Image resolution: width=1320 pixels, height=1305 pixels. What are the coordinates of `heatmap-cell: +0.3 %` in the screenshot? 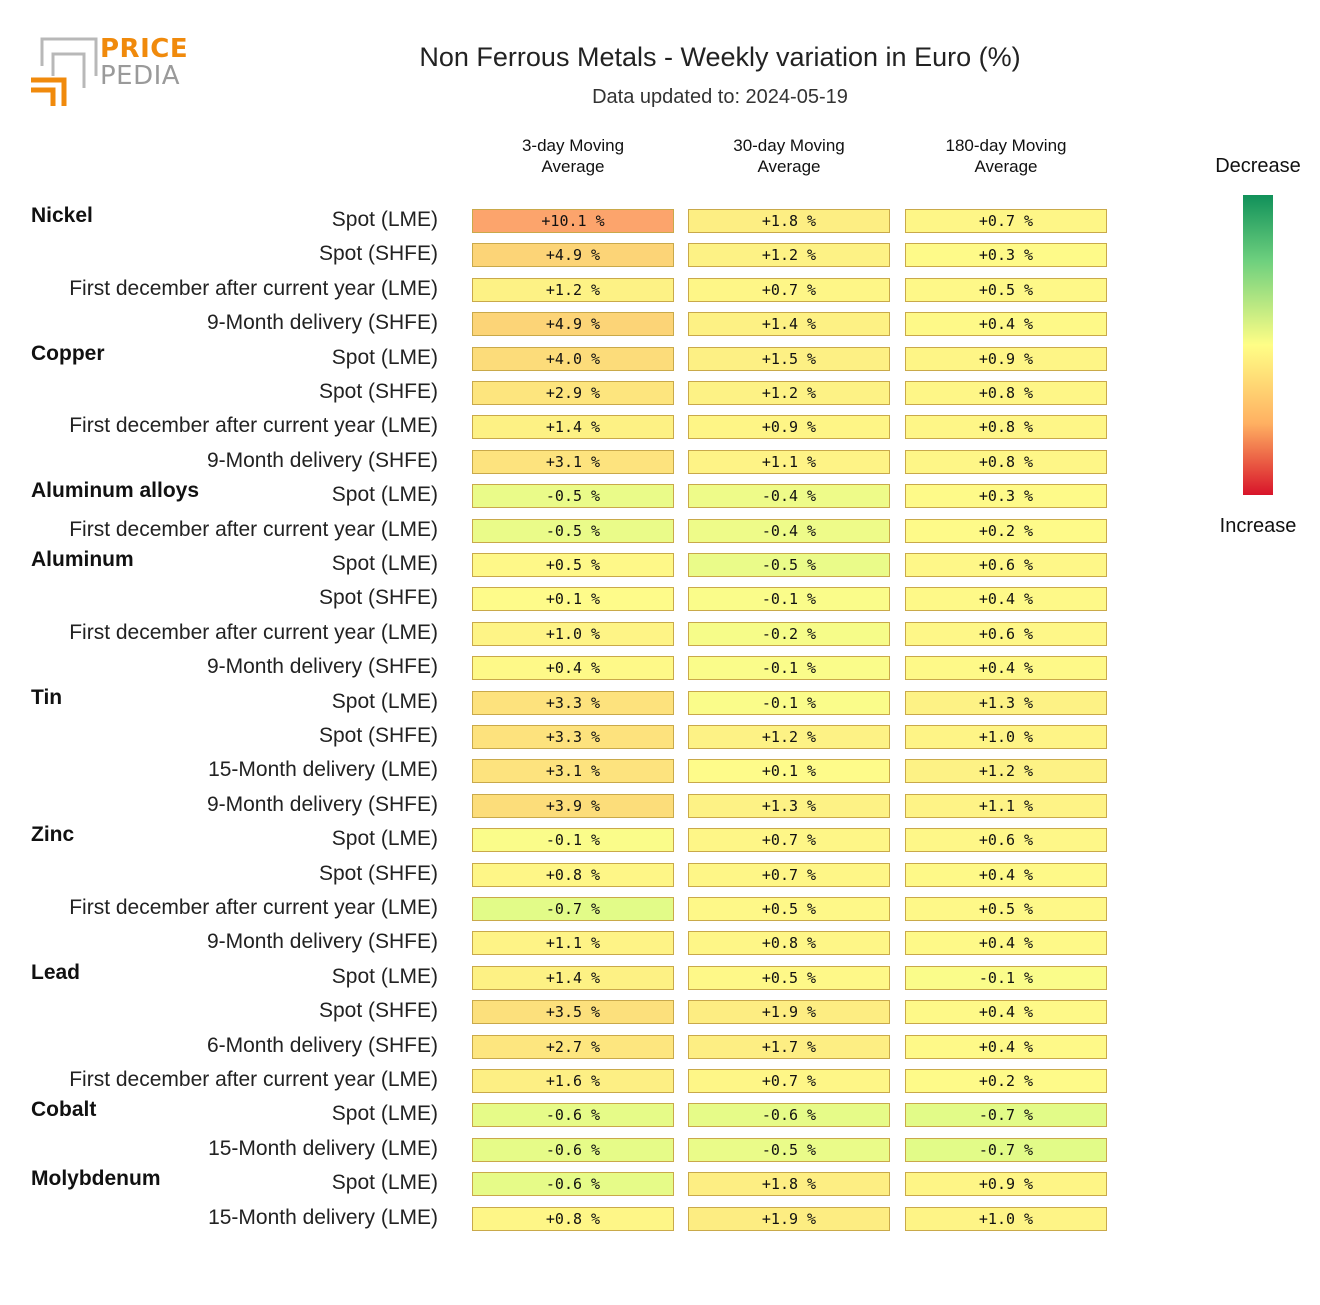 It's located at (1006, 496).